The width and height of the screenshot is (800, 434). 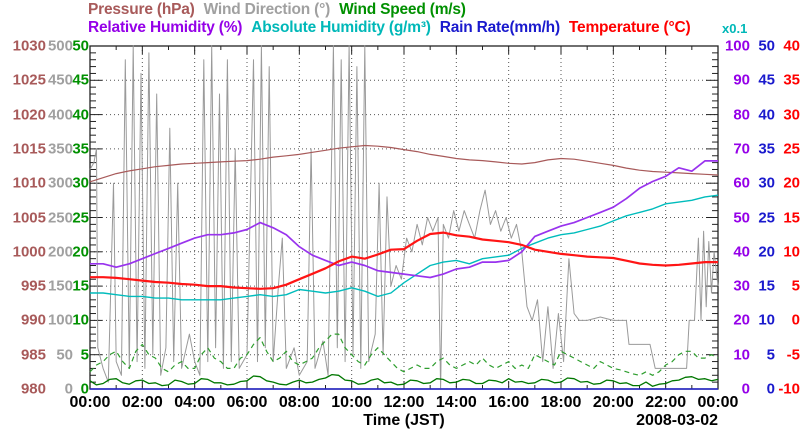 I want to click on wind-speed-tick-label: 0, so click(x=84, y=389).